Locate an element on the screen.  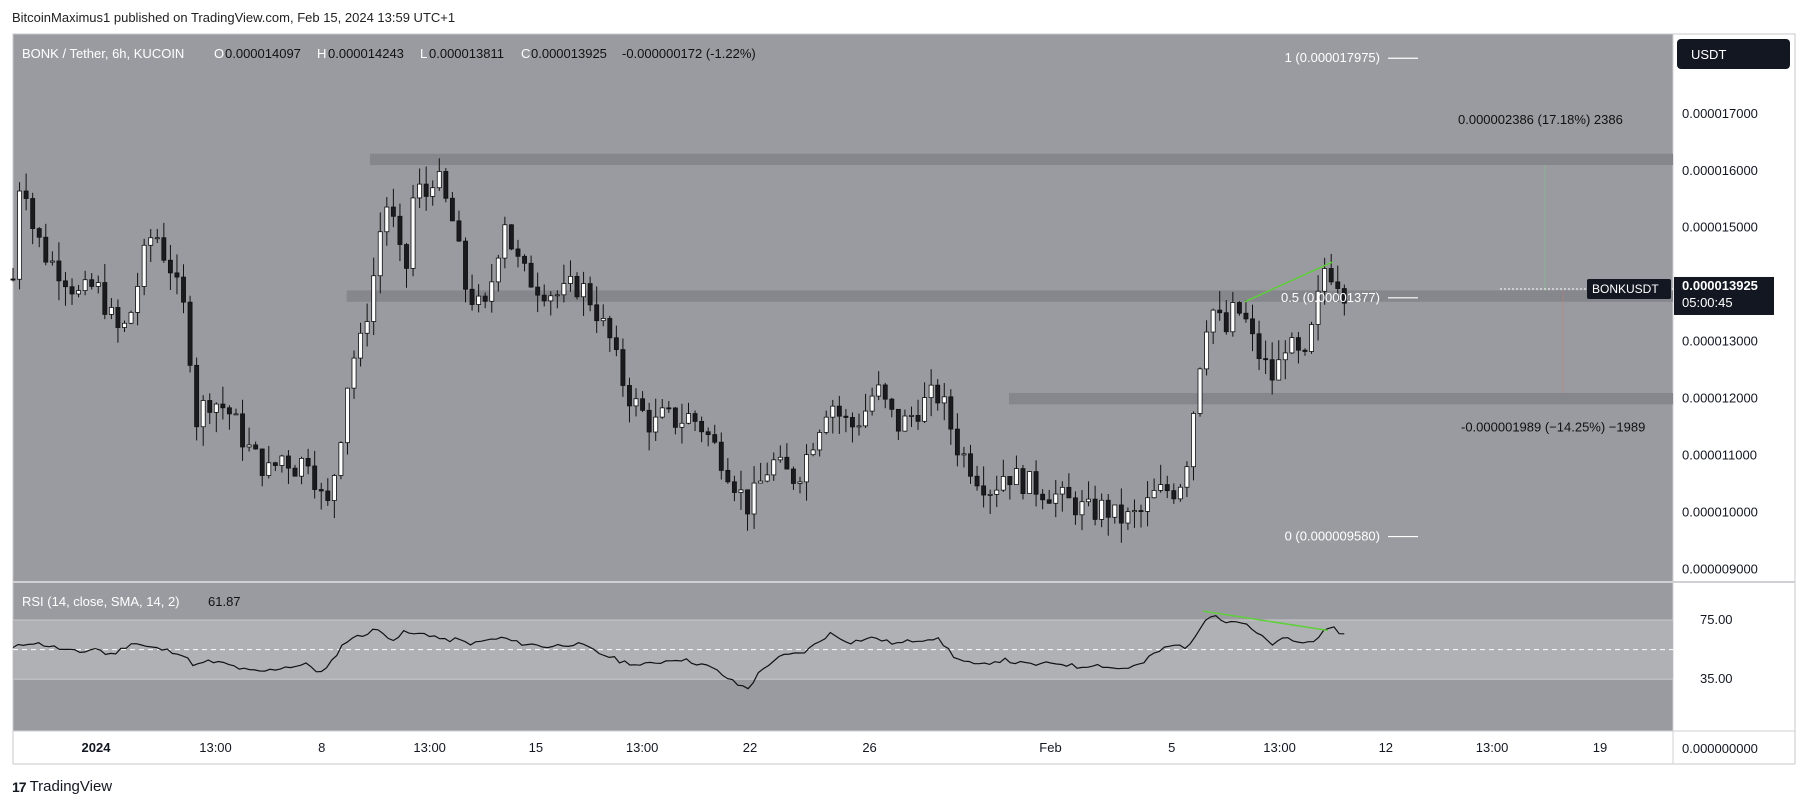
currency-badge is located at coordinates (1733, 54).